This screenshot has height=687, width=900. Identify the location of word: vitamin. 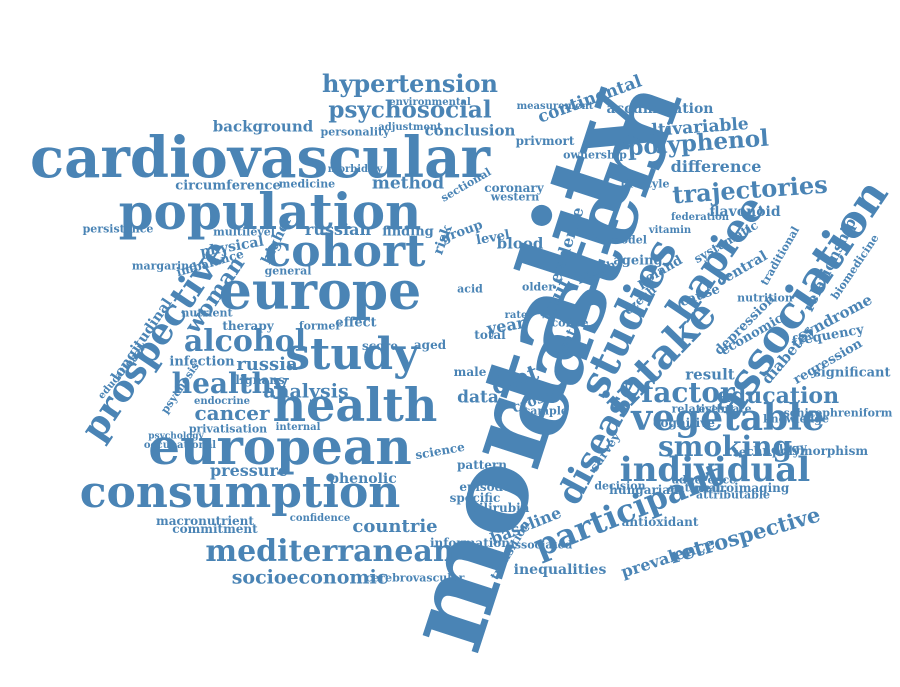
(670, 230).